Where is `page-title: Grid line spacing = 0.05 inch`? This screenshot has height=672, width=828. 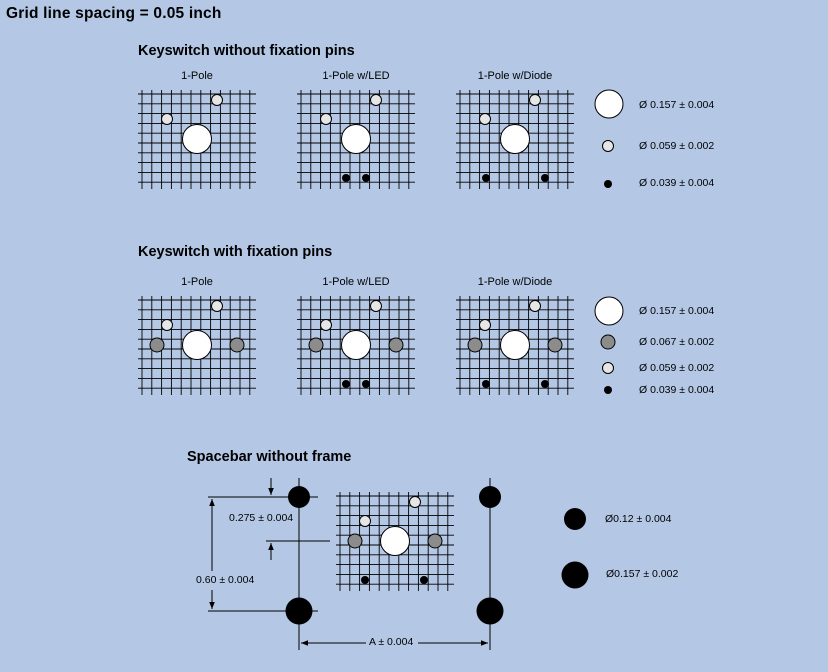 page-title: Grid line spacing = 0.05 inch is located at coordinates (114, 13).